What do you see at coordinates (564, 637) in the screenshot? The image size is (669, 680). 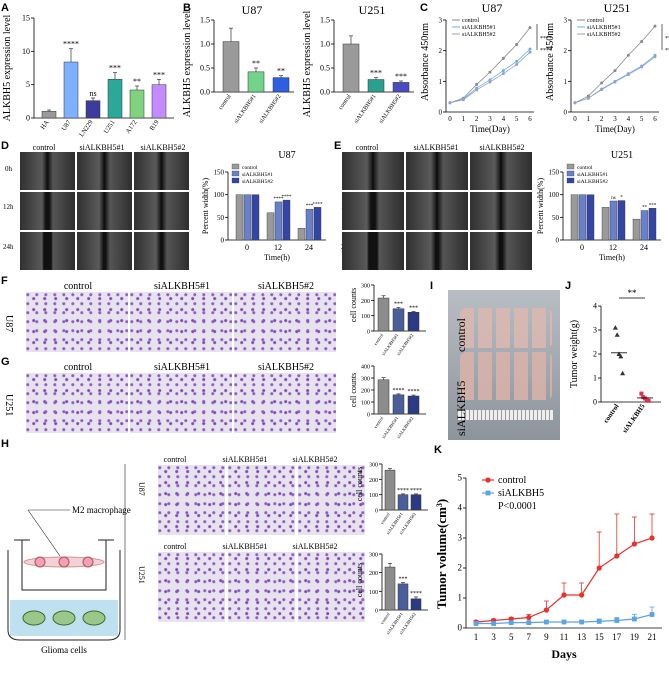 I see `x-tick-label: 11` at bounding box center [564, 637].